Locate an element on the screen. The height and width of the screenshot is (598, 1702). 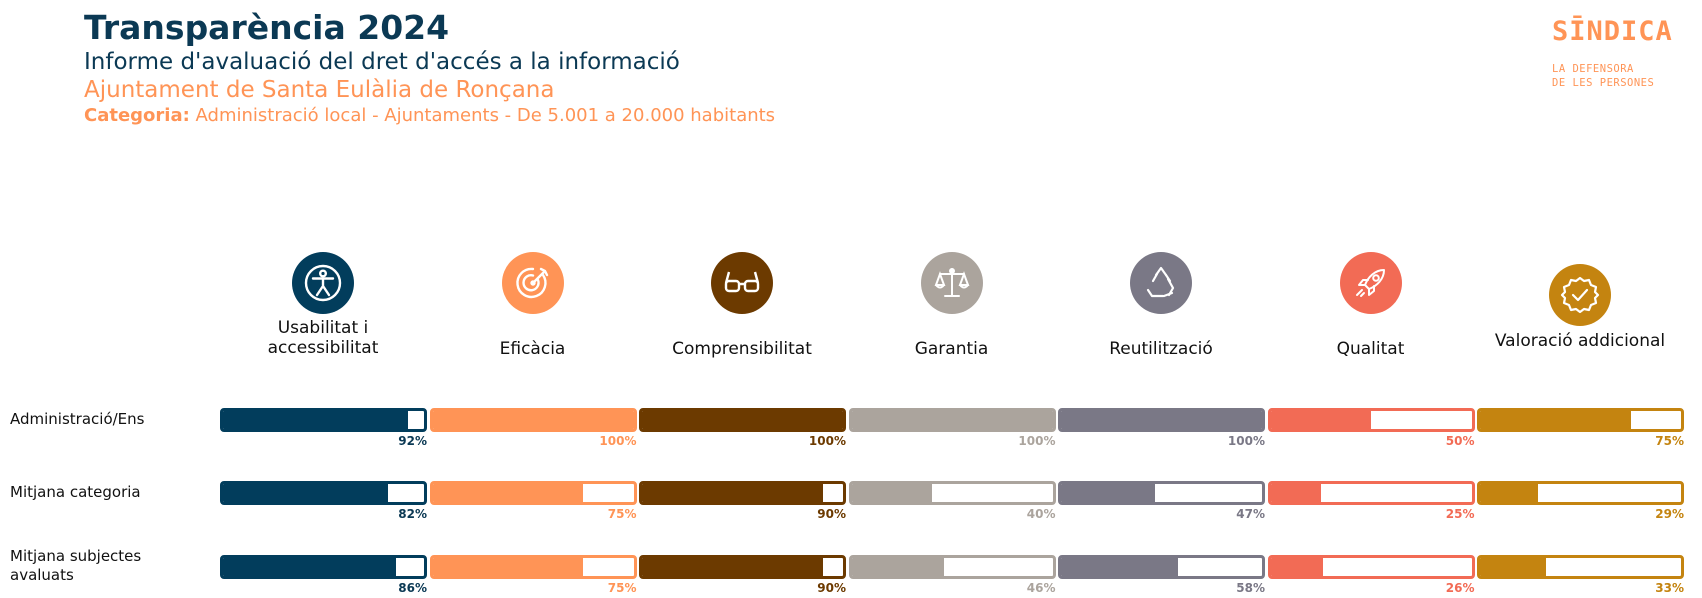
entity-name: Ajuntament de Santa Eulàlia de Ronçana is located at coordinates (319, 90).